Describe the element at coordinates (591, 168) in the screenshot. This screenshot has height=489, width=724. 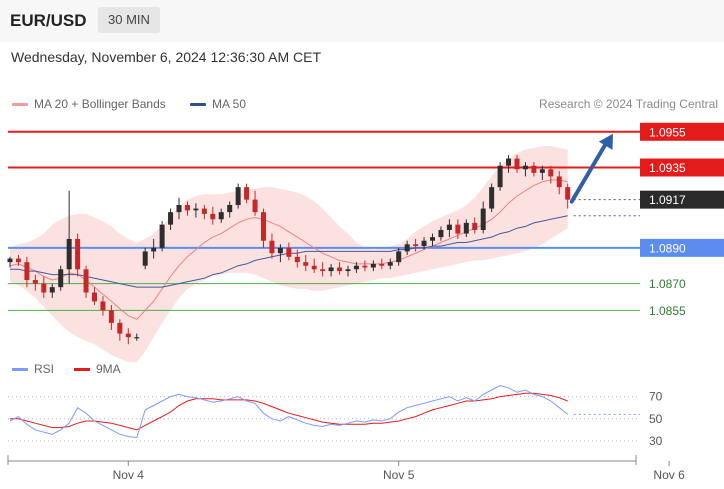
I see `target-arrow` at that location.